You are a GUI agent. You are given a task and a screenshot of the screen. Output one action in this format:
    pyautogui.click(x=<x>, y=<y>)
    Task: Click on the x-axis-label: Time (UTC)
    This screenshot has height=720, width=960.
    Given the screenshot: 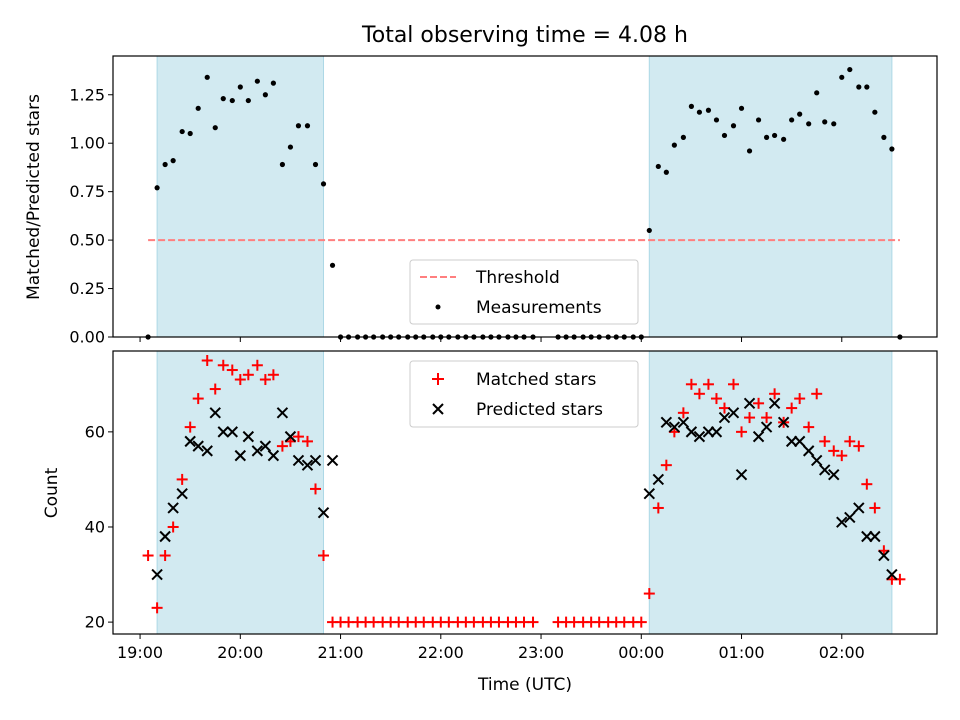 What is the action you would take?
    pyautogui.click(x=524, y=685)
    